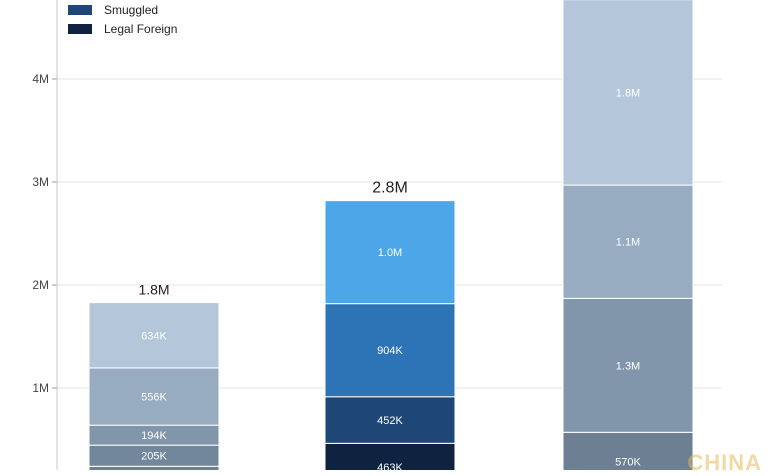 The height and width of the screenshot is (476, 780). I want to click on bar-1-segment-3-label: 1.0M, so click(390, 253).